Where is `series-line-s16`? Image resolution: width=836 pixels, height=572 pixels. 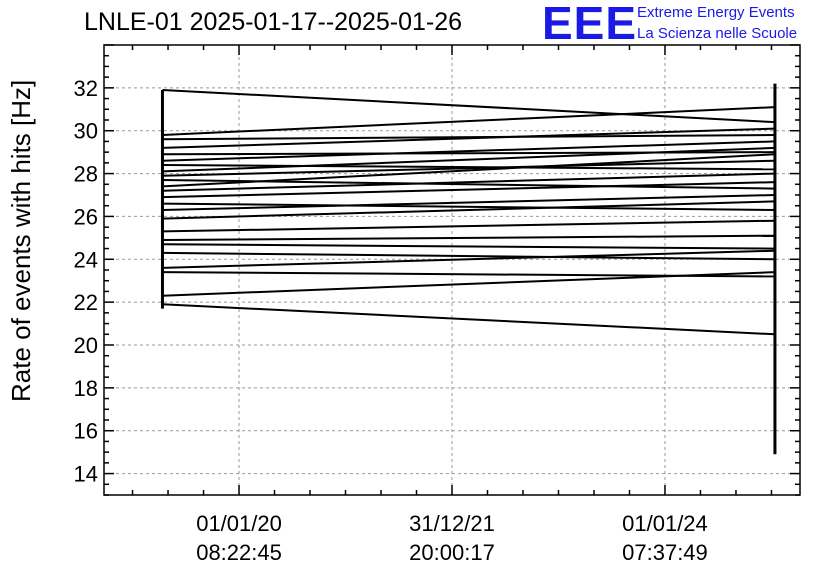
series-line-s16 is located at coordinates (468, 210).